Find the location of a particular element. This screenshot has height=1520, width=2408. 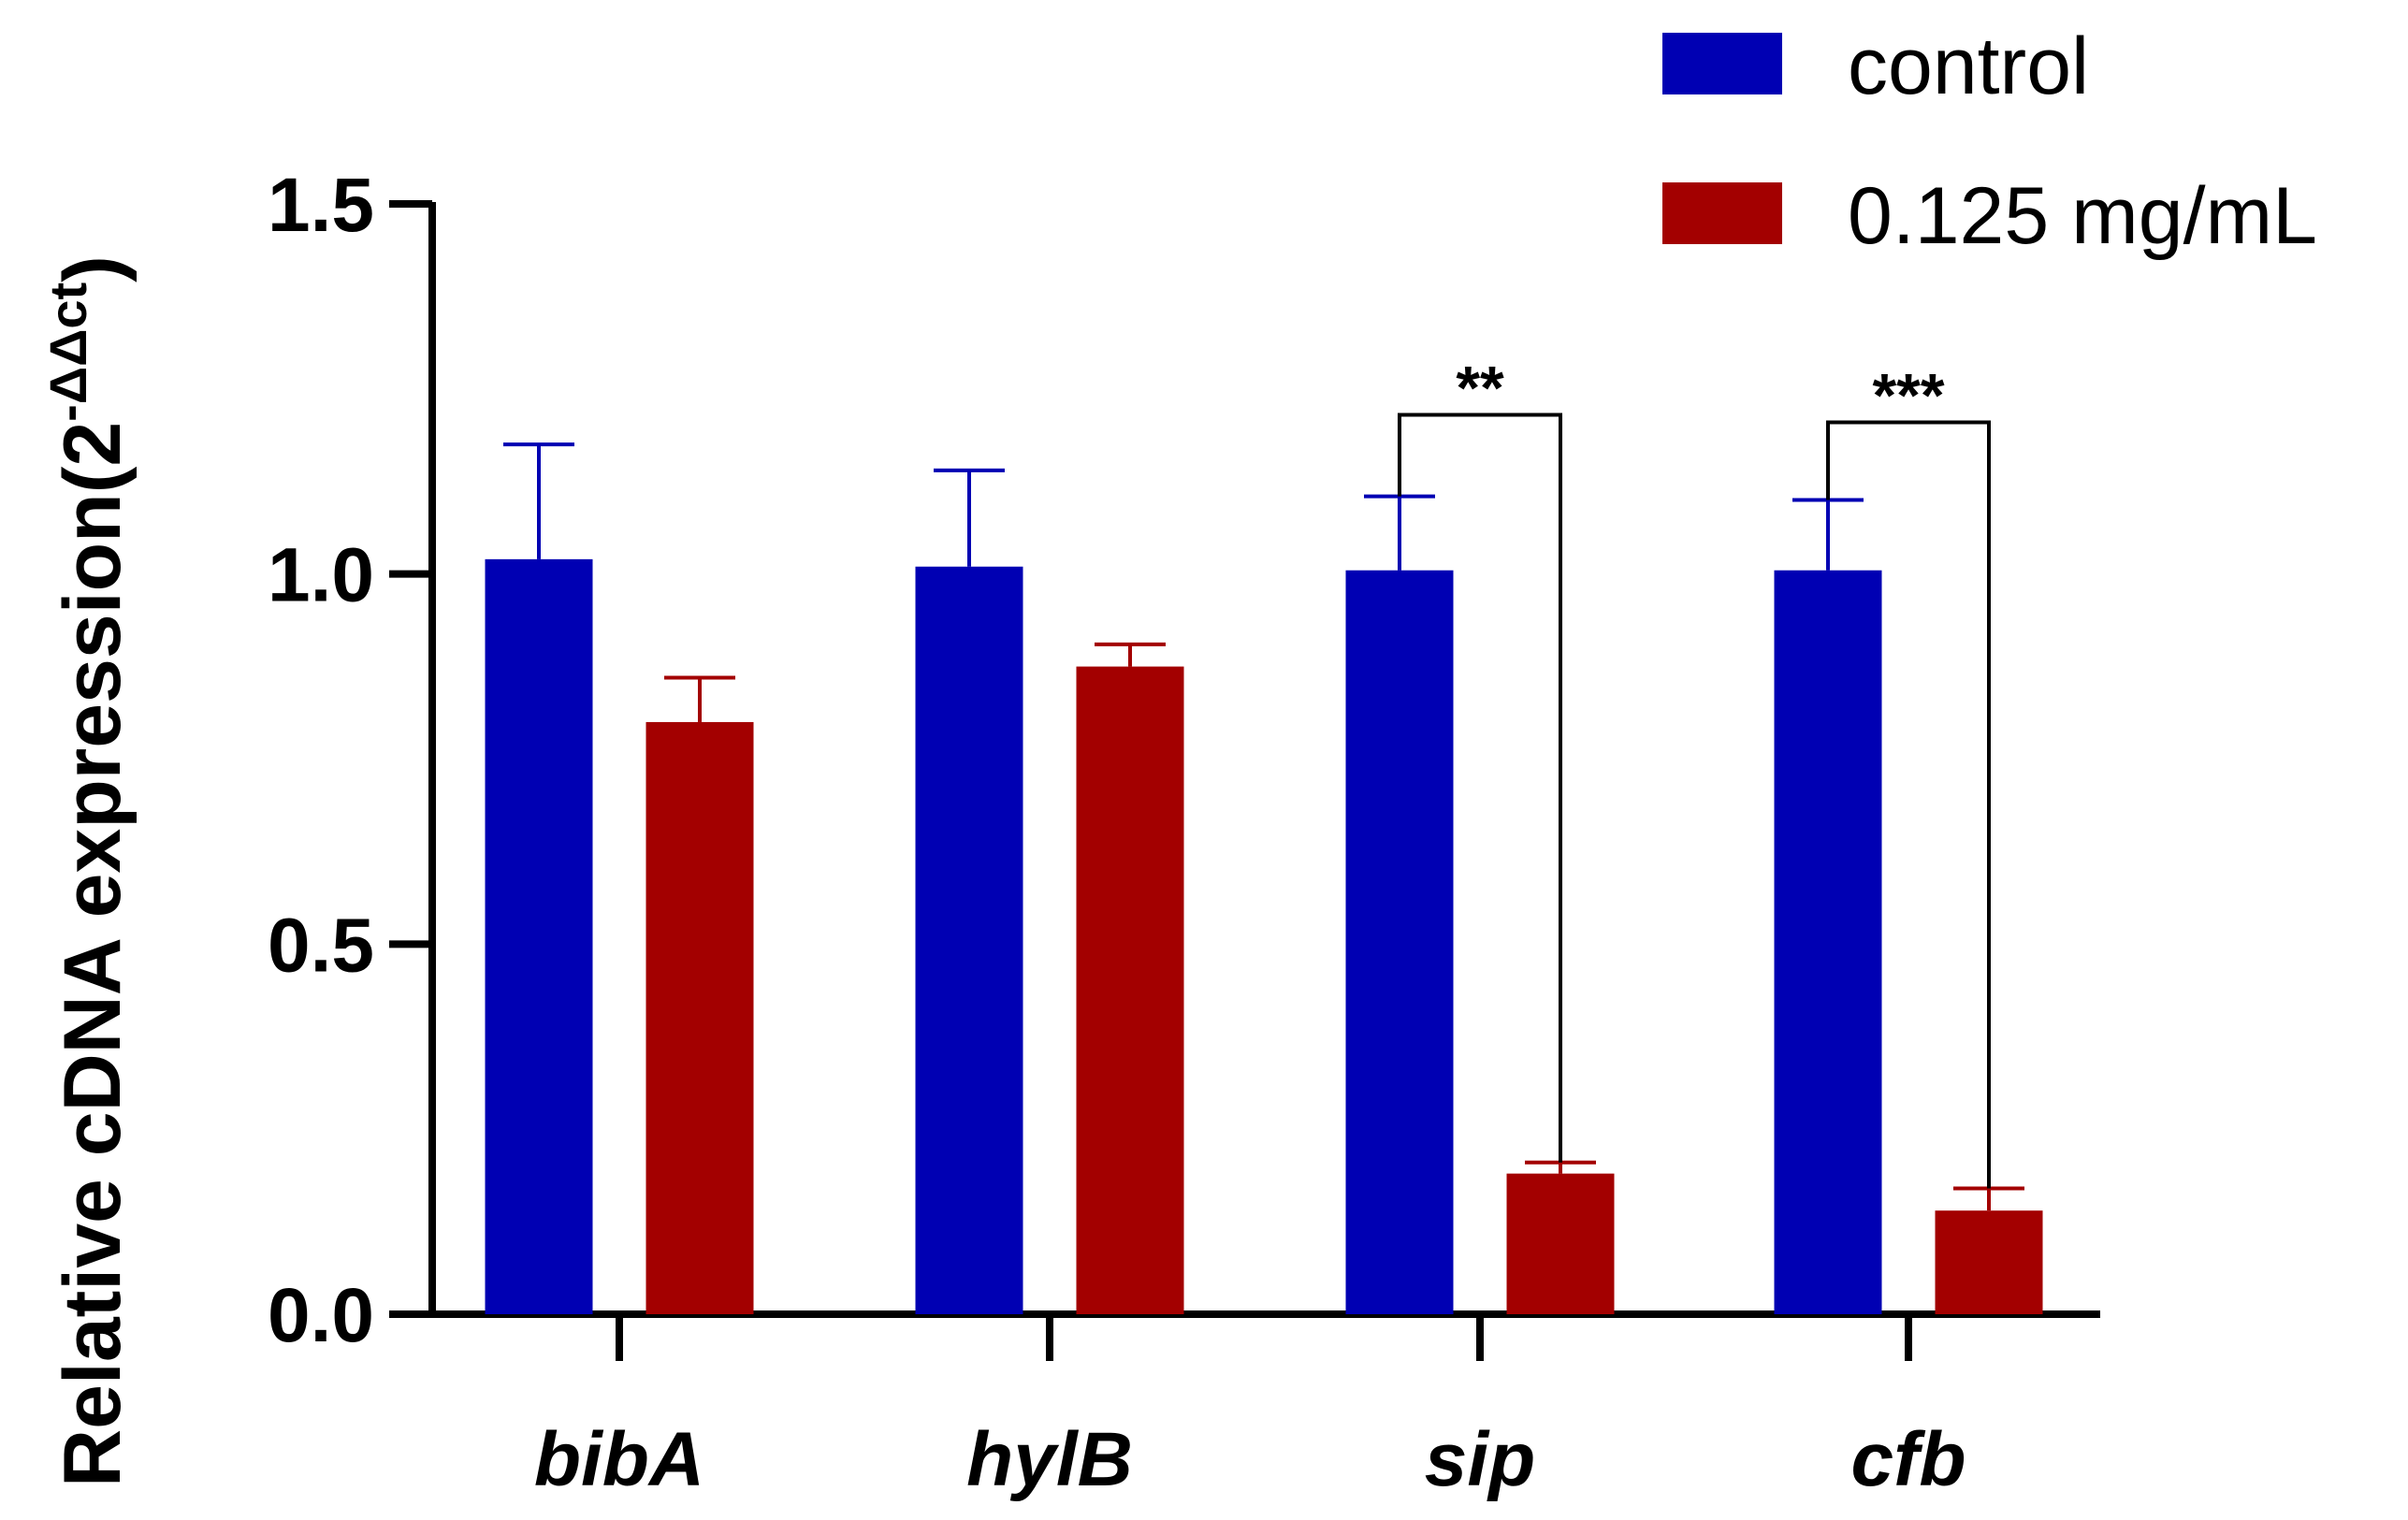

x-tick-label: hylB is located at coordinates (1049, 1459).